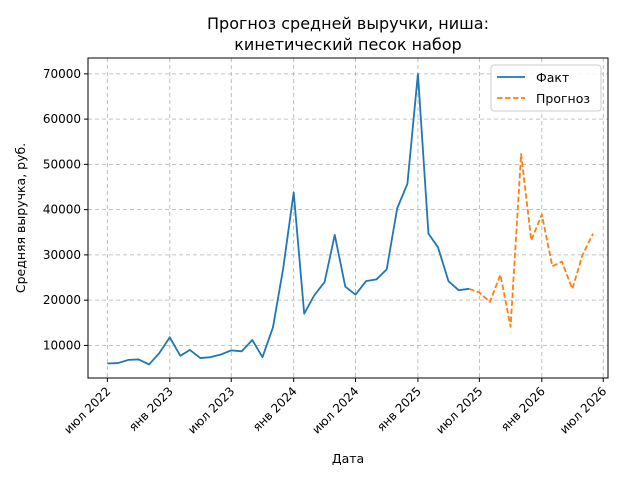 The height and width of the screenshot is (480, 640). Describe the element at coordinates (62, 164) in the screenshot. I see `y-tick-label: 50000` at that location.